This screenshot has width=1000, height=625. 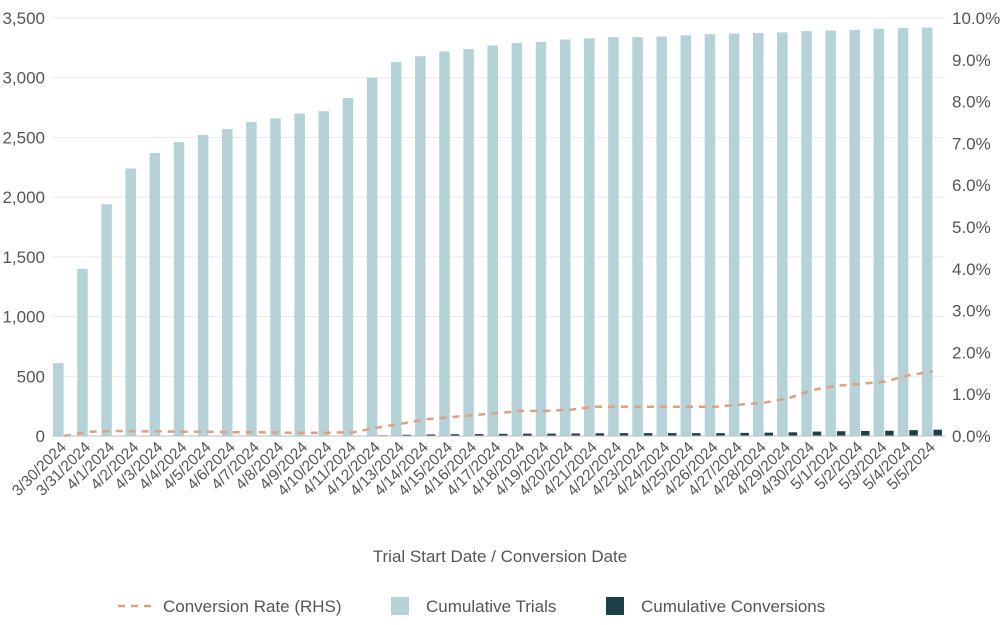 What do you see at coordinates (971, 436) in the screenshot?
I see `right-axis-tick-label: 0.0%` at bounding box center [971, 436].